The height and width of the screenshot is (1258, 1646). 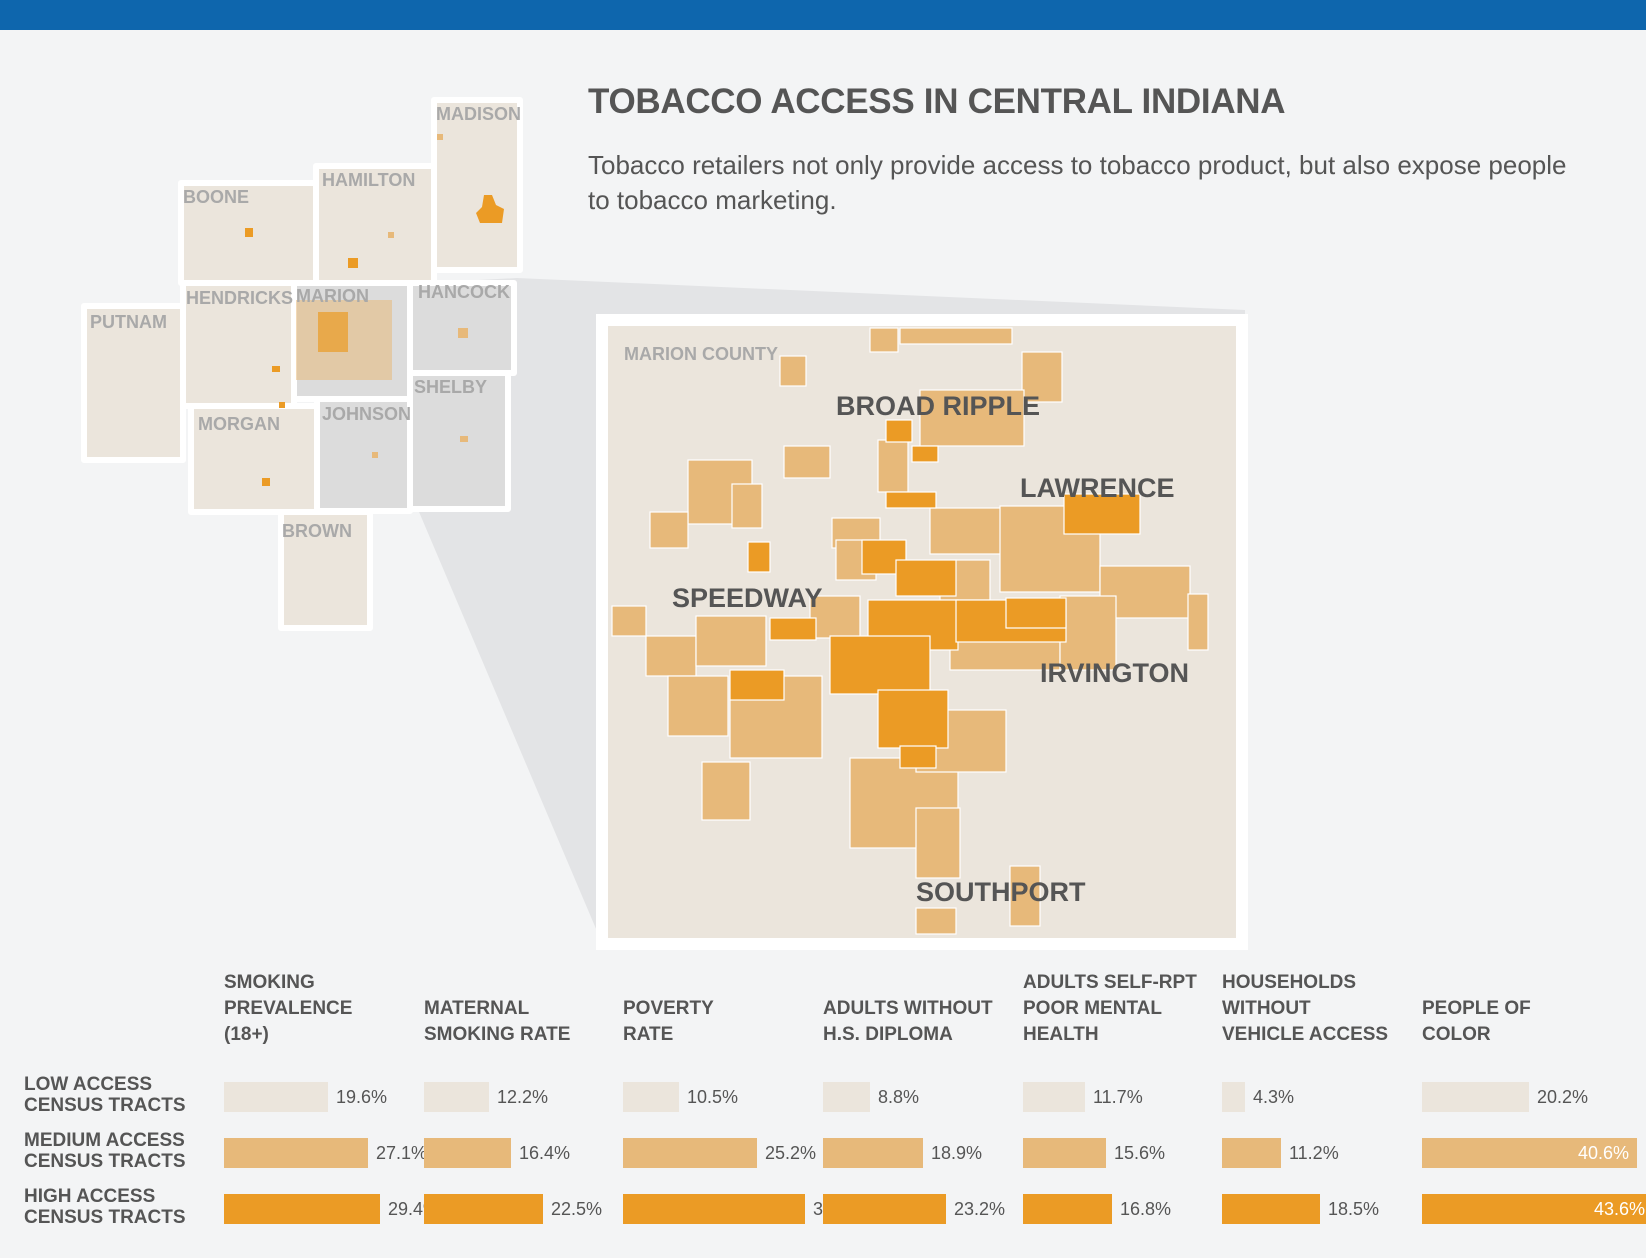 I want to click on row-header: LOW ACCESS CENSUS TRACTS, so click(x=124, y=1095).